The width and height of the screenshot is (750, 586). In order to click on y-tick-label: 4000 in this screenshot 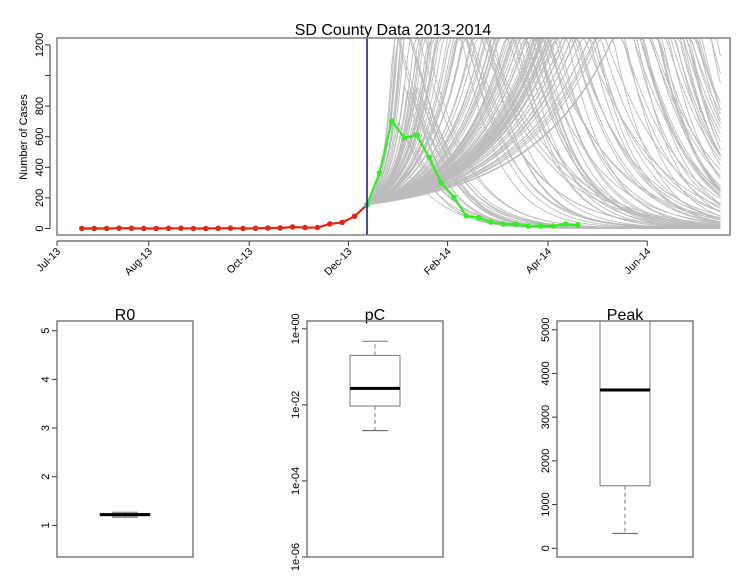, I will do `click(546, 373)`.